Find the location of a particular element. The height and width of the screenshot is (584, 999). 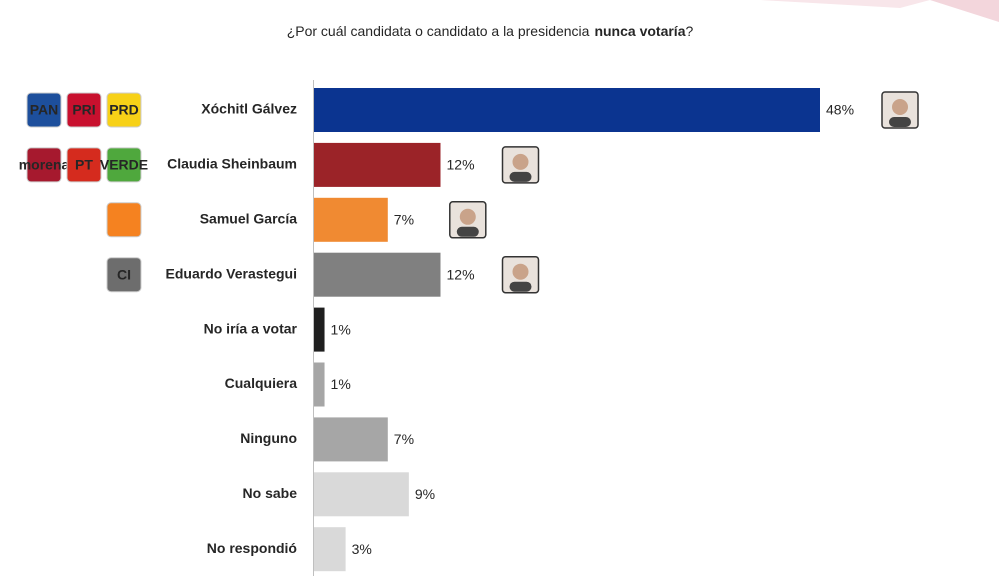

title-emphasis: nunca votaría is located at coordinates (639, 31).